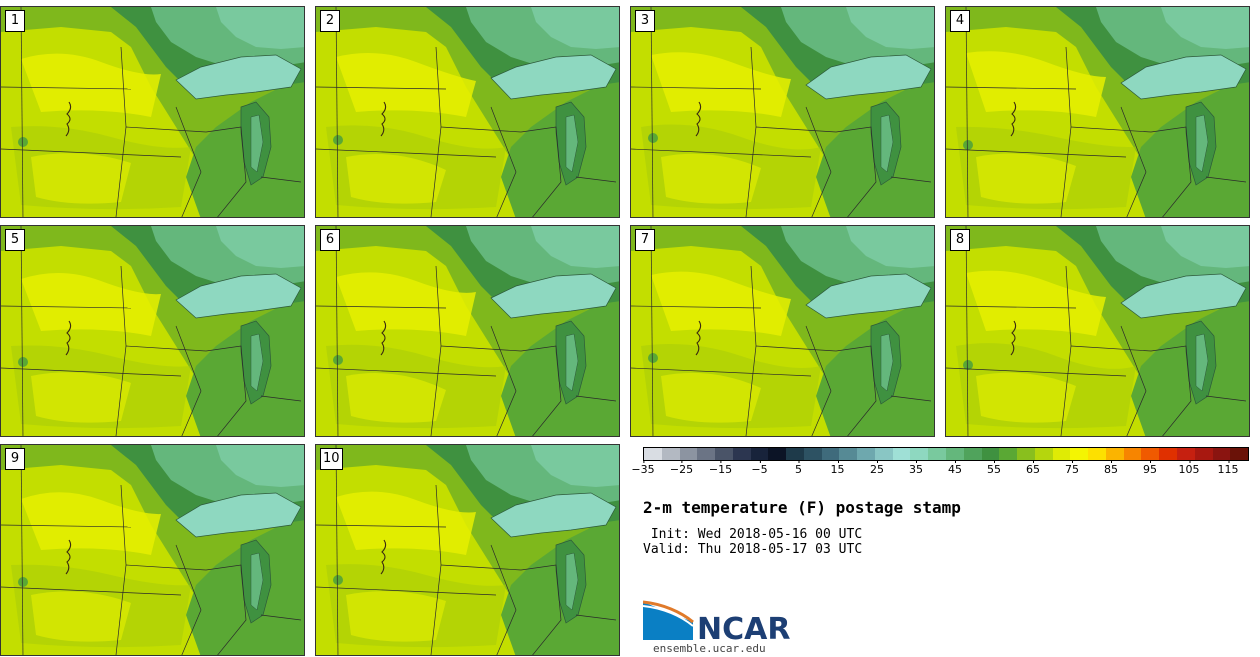 This screenshot has width=1260, height=657. What do you see at coordinates (15, 459) in the screenshot?
I see `member-number-label: 9` at bounding box center [15, 459].